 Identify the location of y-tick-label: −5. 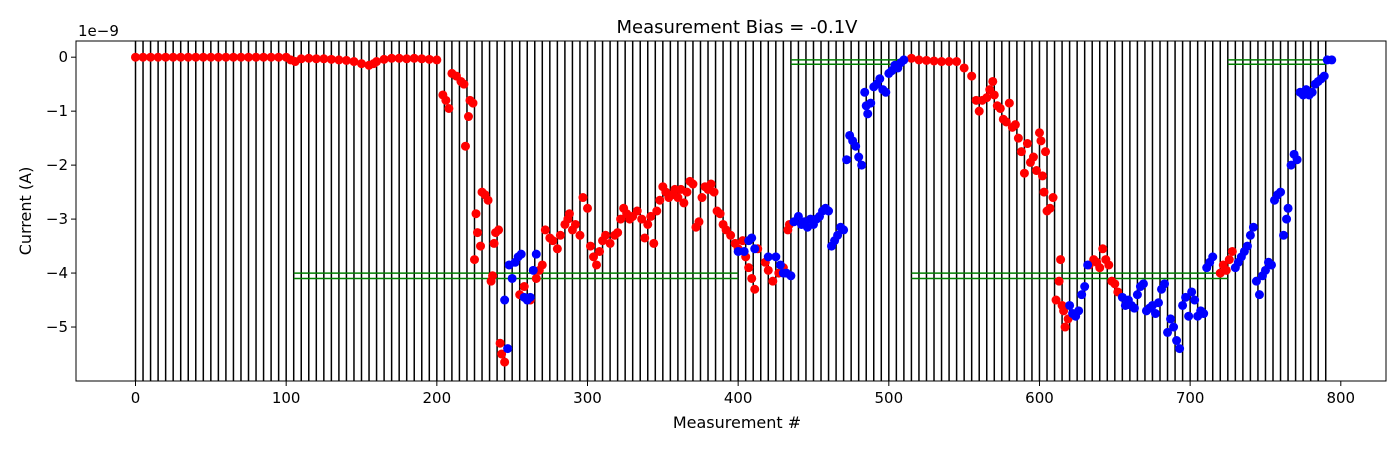
(57, 327).